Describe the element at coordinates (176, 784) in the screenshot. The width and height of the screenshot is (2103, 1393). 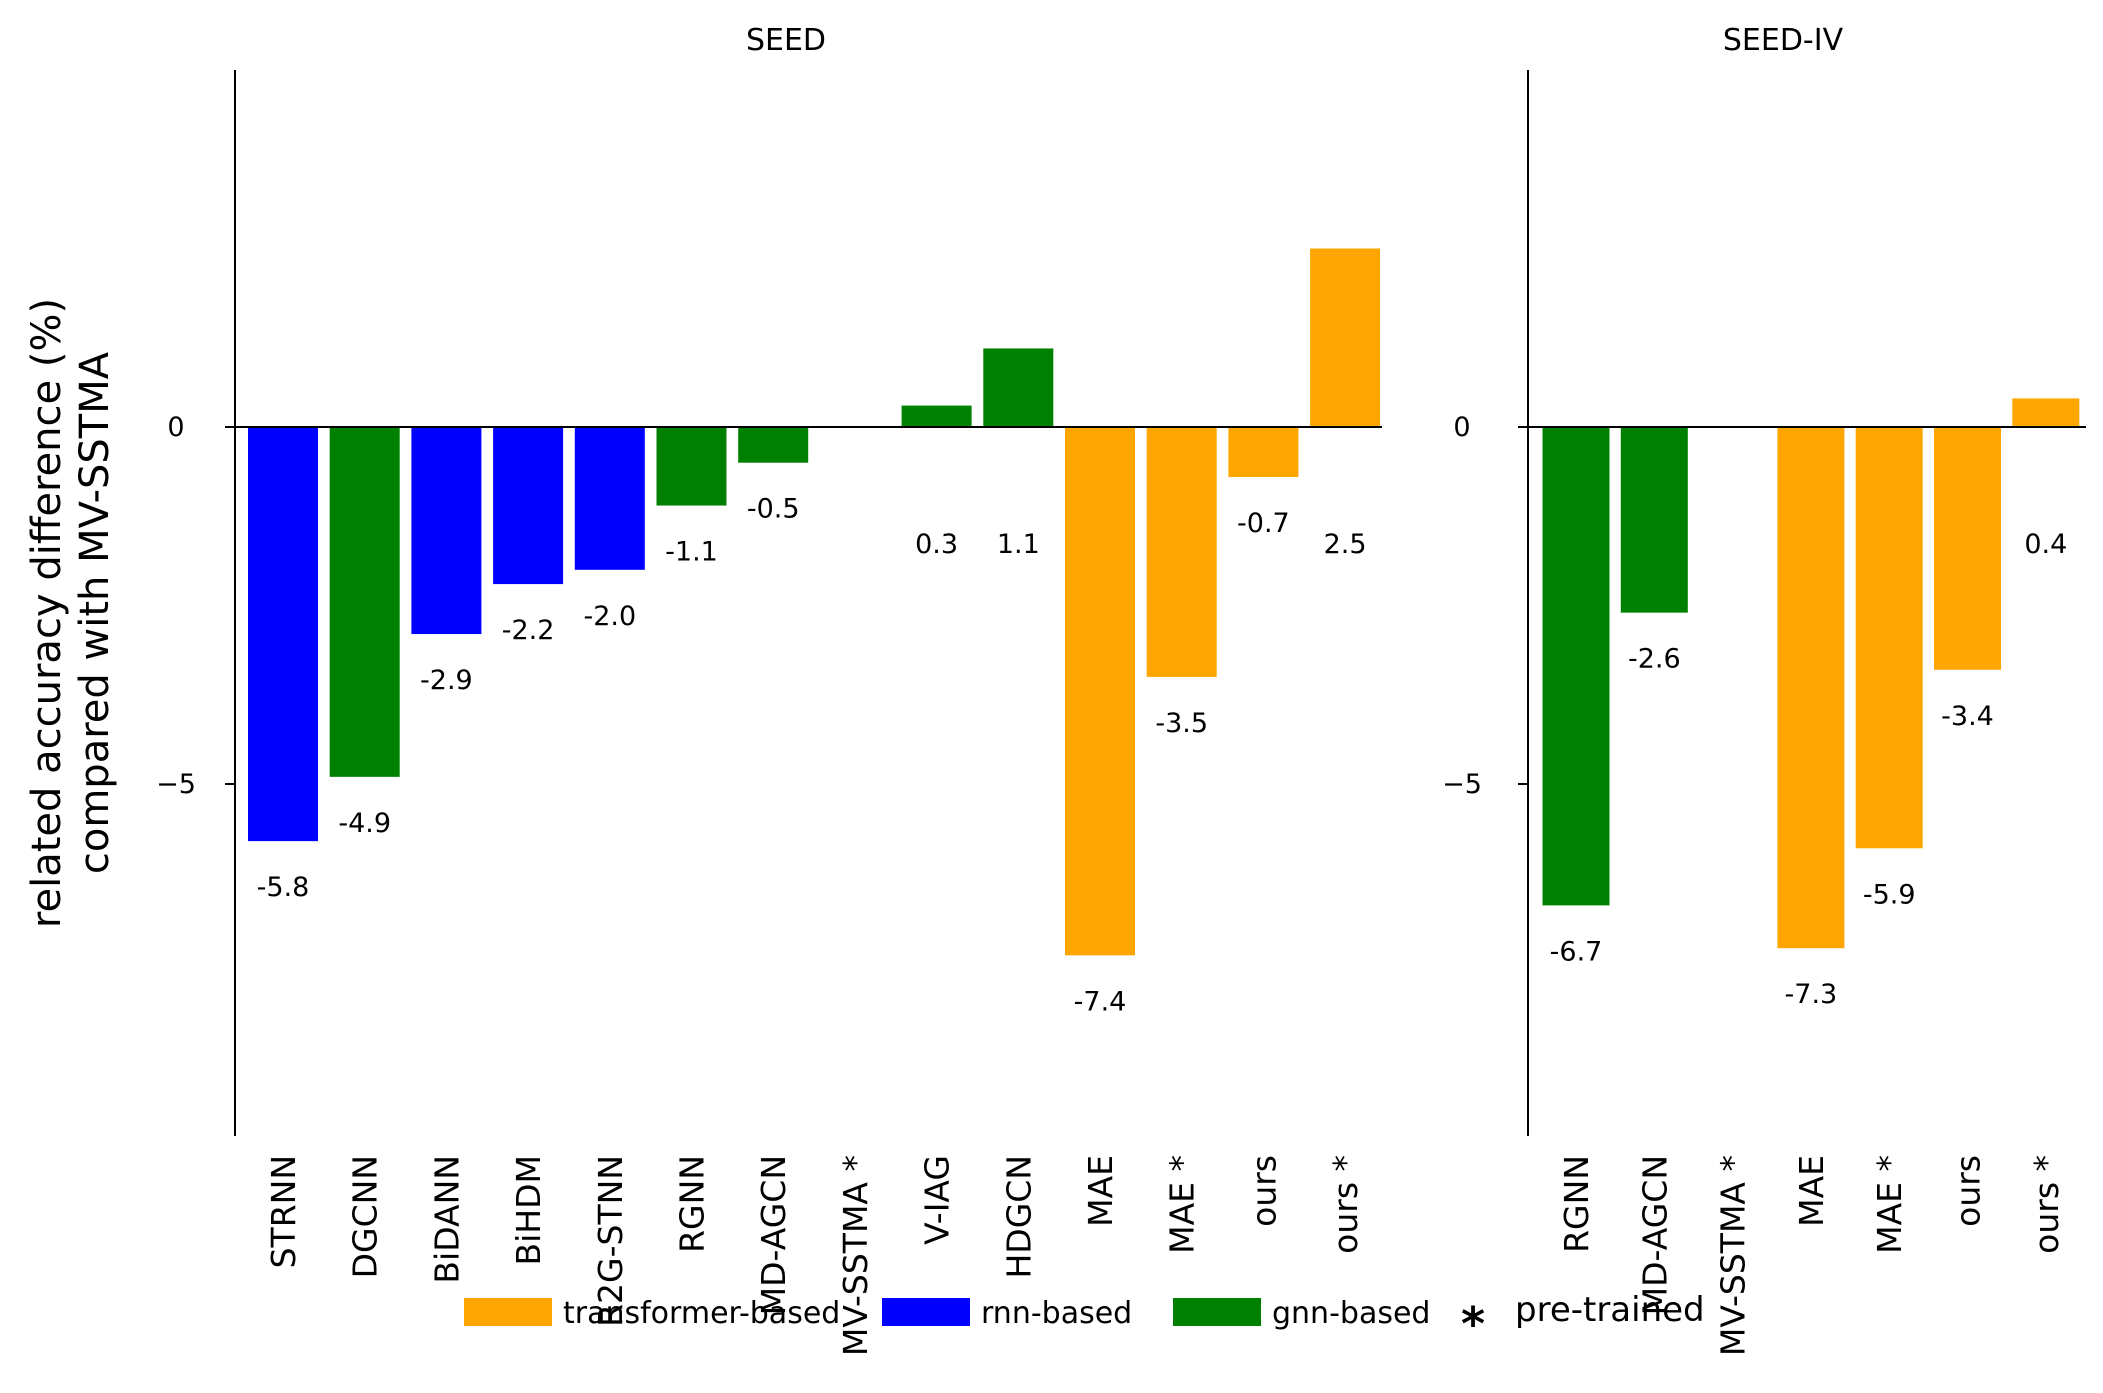
I see `y-tick-label-seed: −5` at that location.